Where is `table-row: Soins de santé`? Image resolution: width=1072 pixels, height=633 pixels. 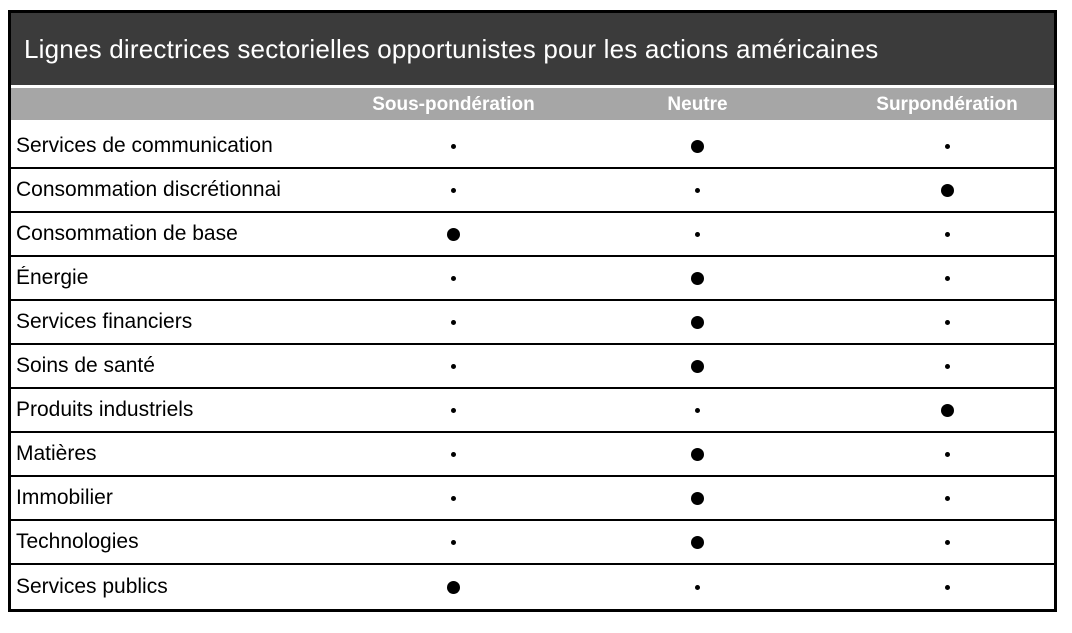
table-row: Soins de santé is located at coordinates (532, 367).